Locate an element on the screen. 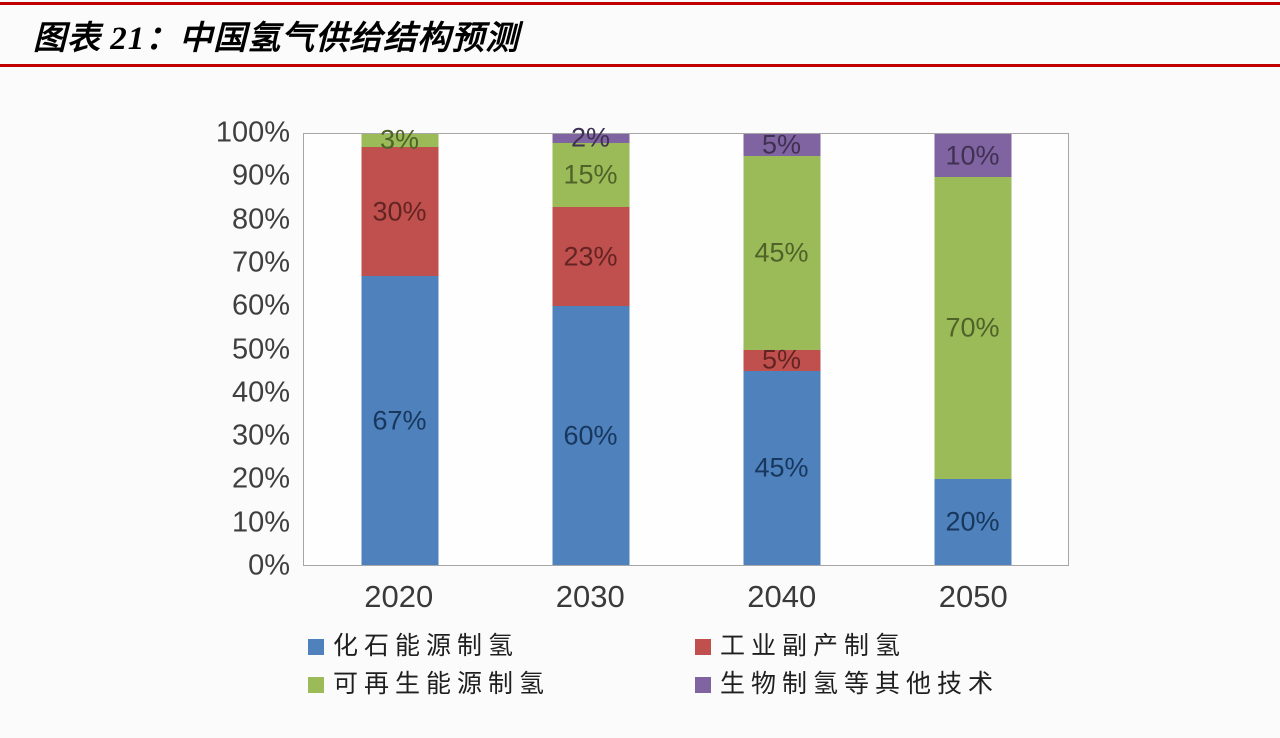 This screenshot has height=738, width=1280. bar-segment-label: 3% is located at coordinates (399, 139).